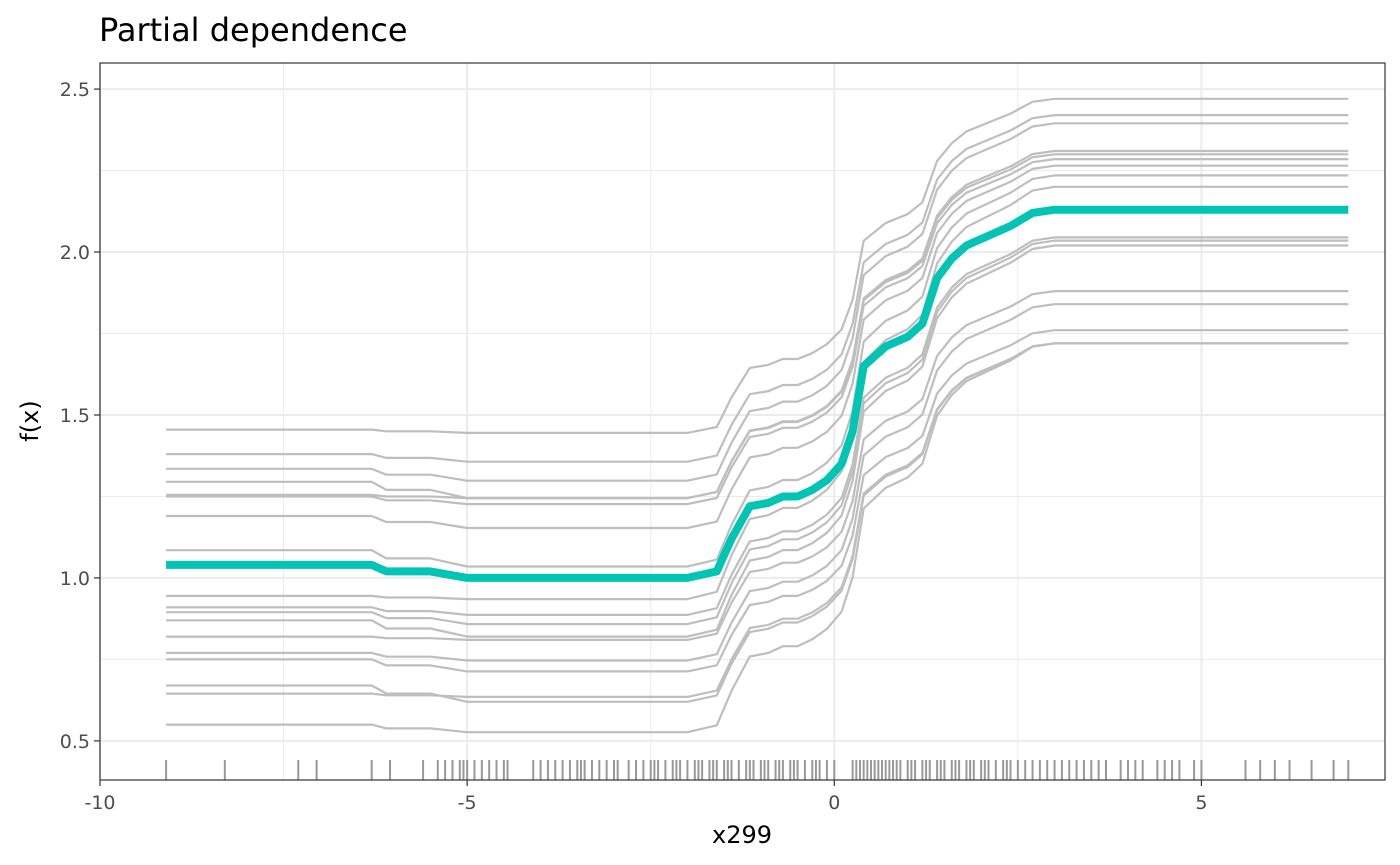 This screenshot has height=865, width=1400. I want to click on y-tick-label: 1.5, so click(75, 416).